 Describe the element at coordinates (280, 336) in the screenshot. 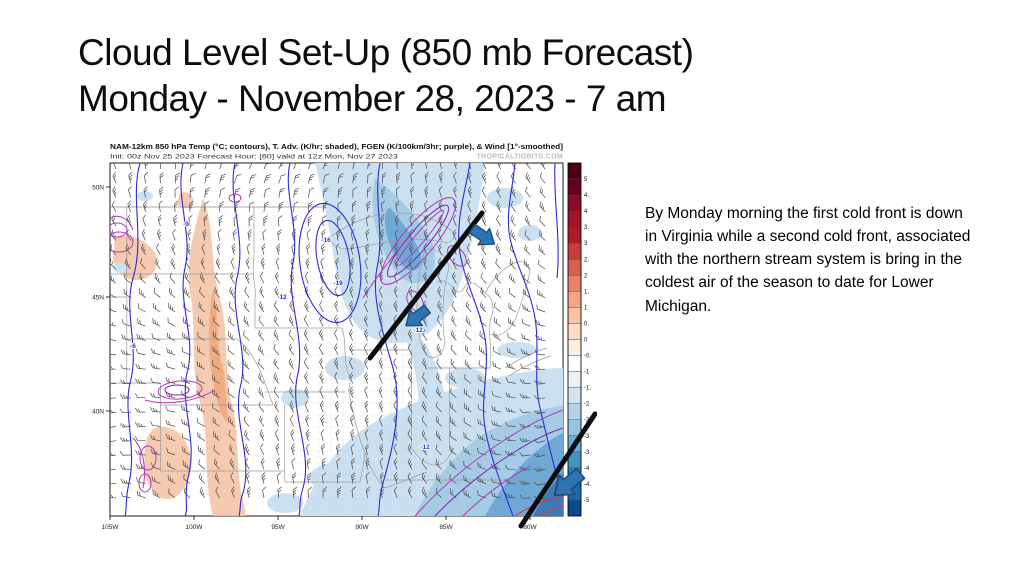

I see `contour-labels: -9 -16 -19 -12 -12 -12 -6` at that location.